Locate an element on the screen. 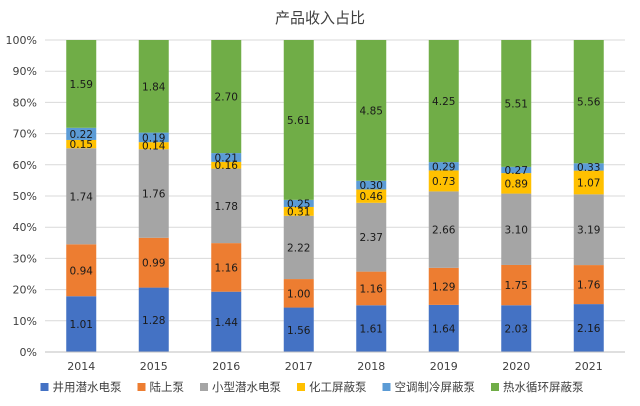 The height and width of the screenshot is (406, 640). data-label: 0.27 is located at coordinates (516, 171).